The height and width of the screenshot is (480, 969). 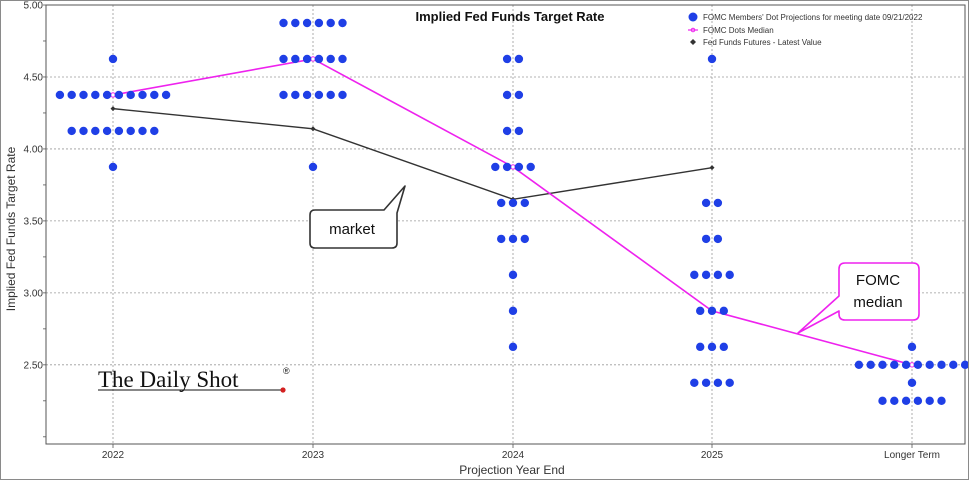 I want to click on brand-registered-mark: ®, so click(x=286, y=371).